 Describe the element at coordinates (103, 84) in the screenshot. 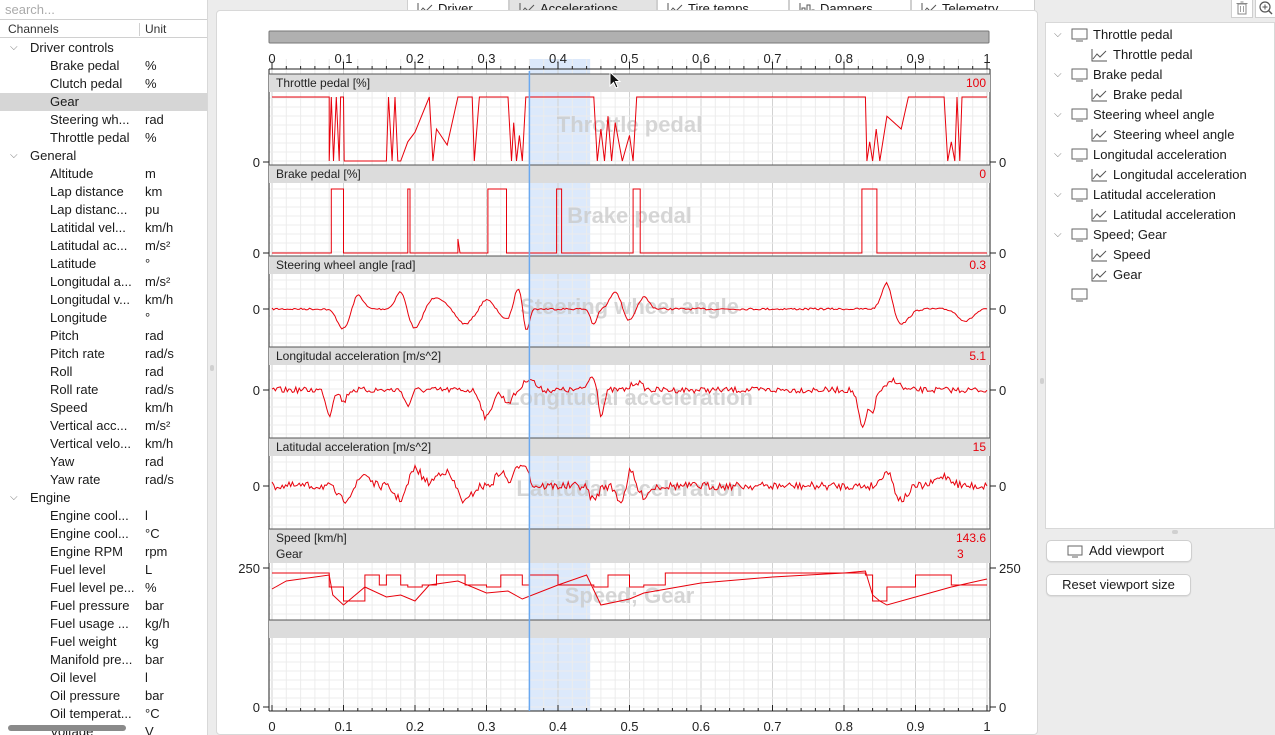

I see `channel-item: Clutch pedal%` at that location.